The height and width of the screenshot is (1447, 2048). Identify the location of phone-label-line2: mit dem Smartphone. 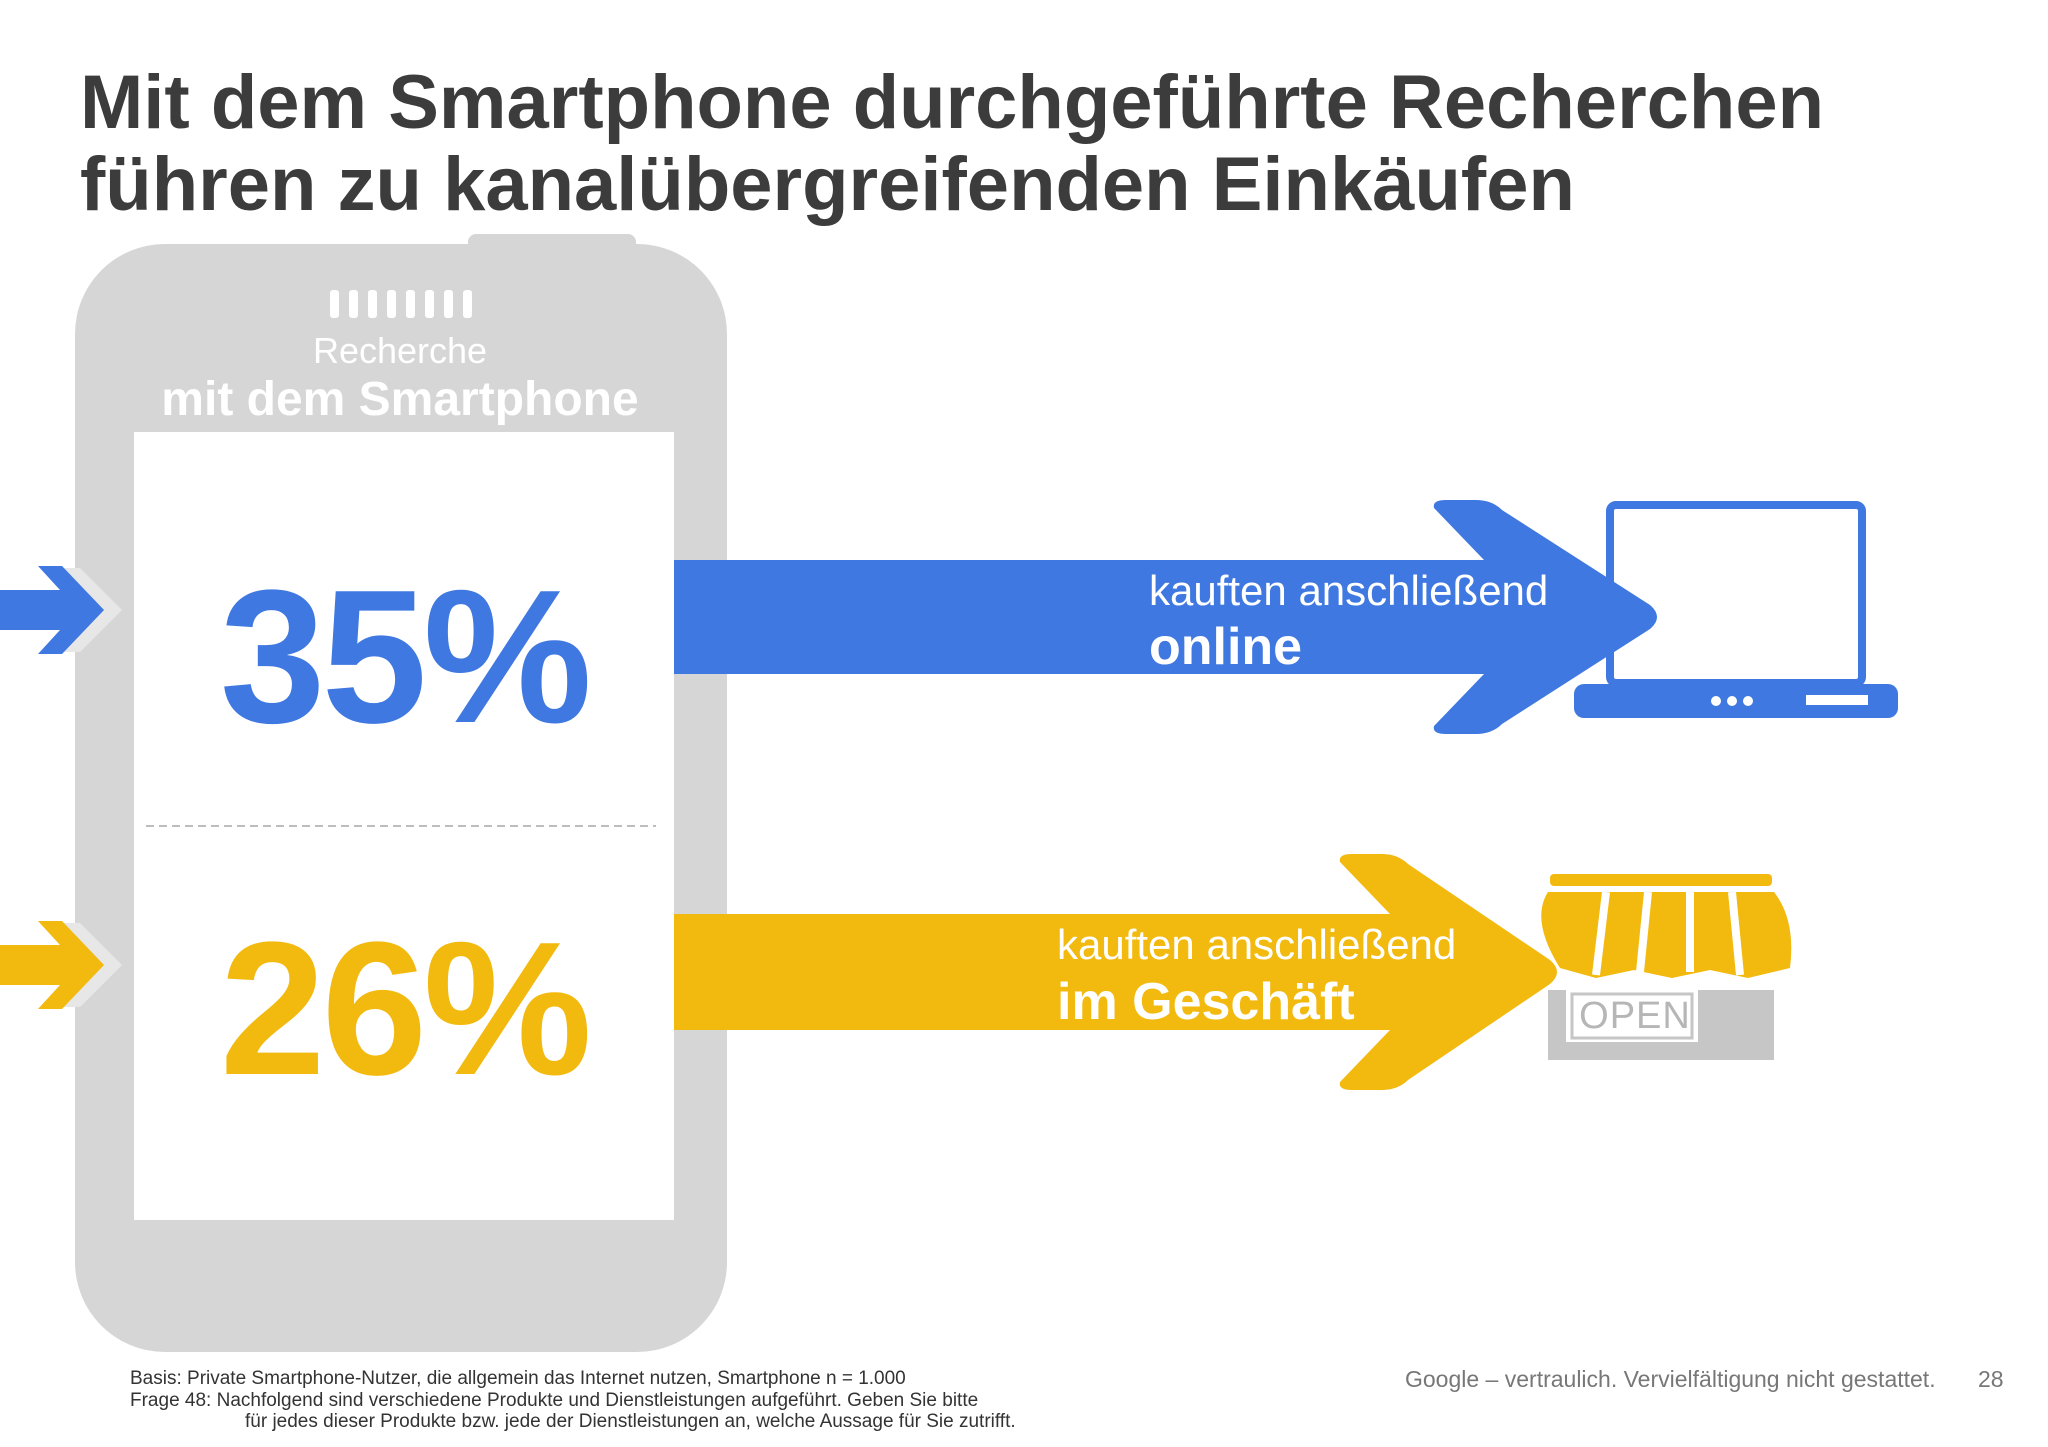
(400, 399).